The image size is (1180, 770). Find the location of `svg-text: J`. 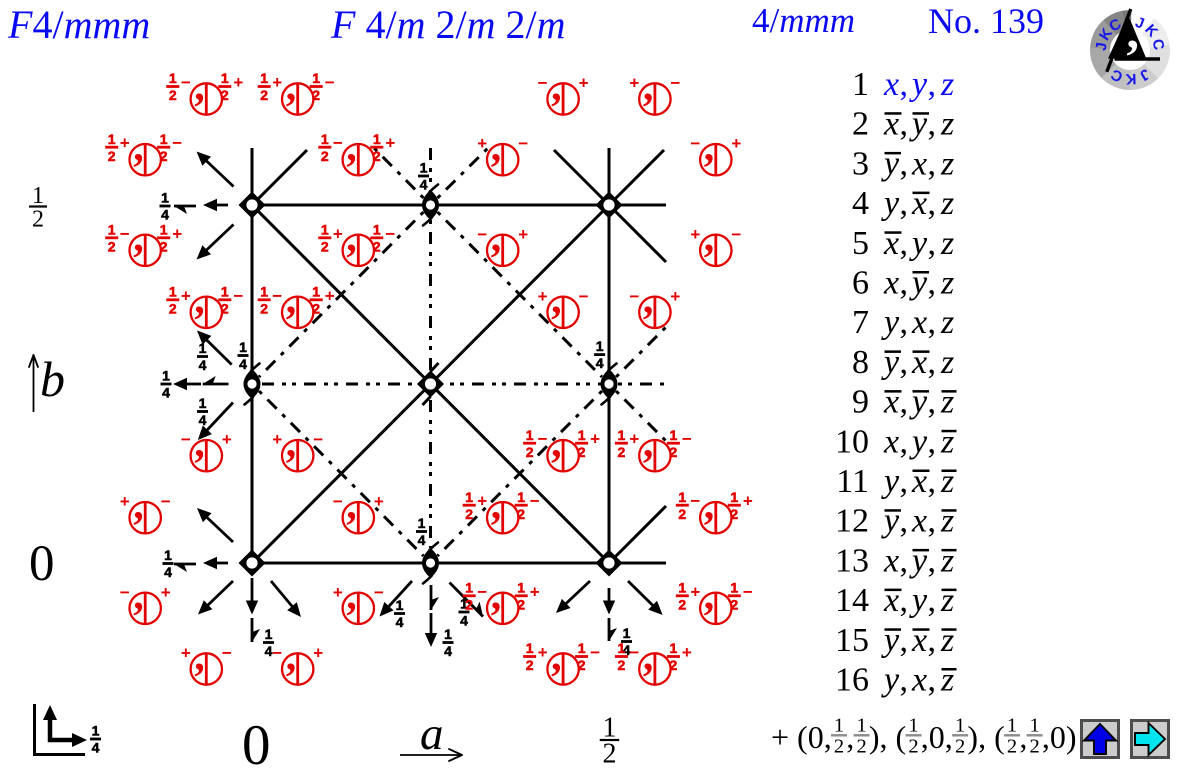

svg-text: J is located at coordinates (1102, 46).